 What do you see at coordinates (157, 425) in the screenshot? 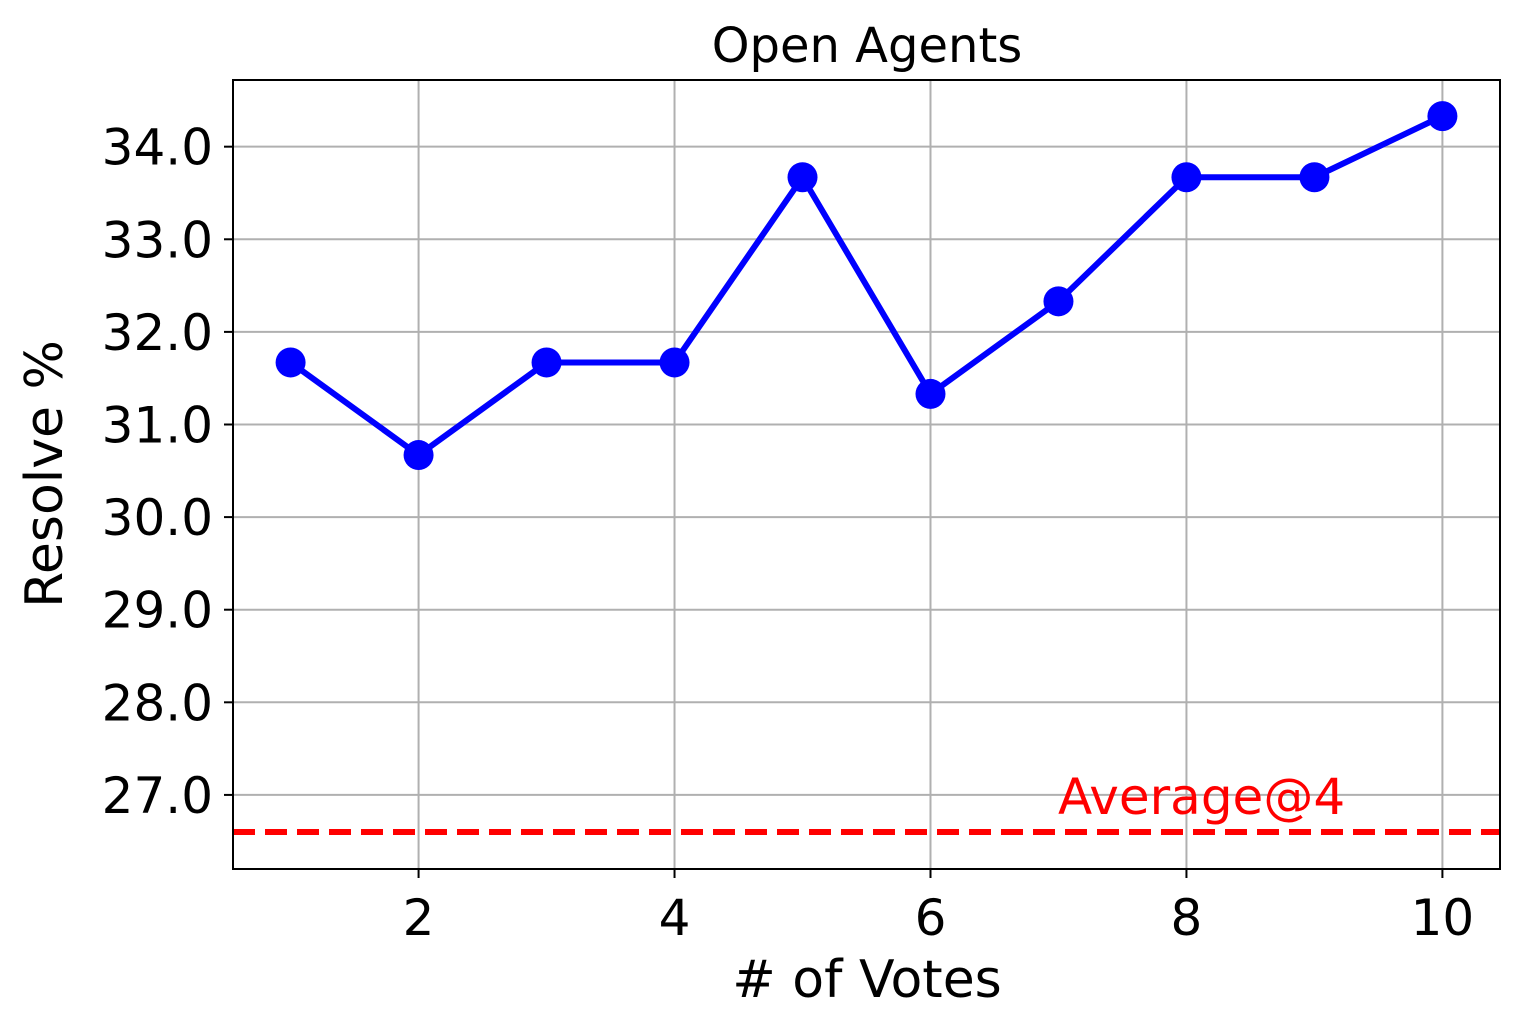
I see `y-tick-label: 31.0` at bounding box center [157, 425].